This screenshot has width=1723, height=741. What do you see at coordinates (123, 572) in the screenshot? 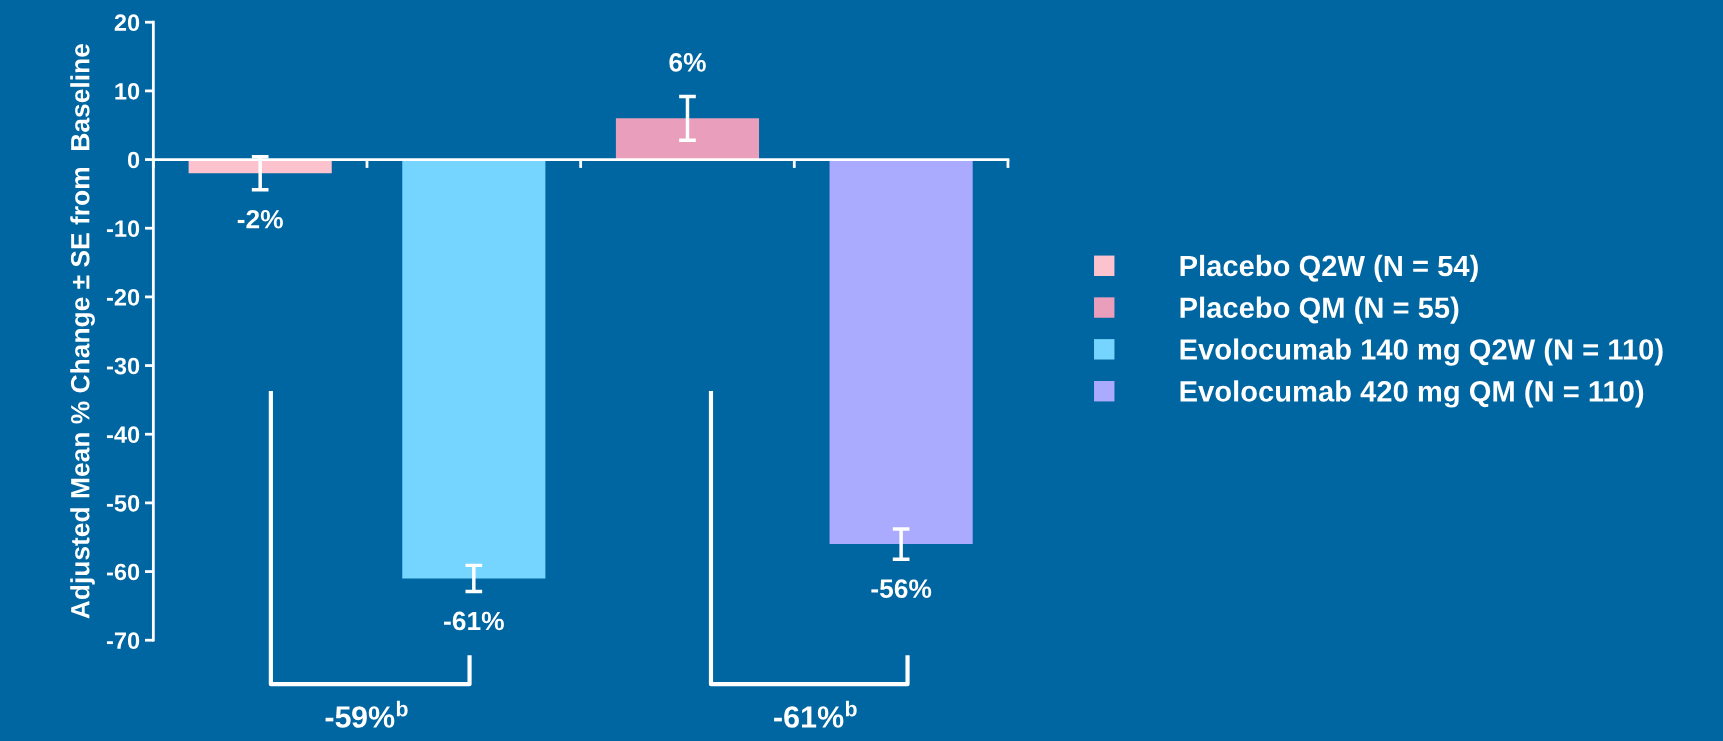
I see `y-tick-label: -60` at bounding box center [123, 572].